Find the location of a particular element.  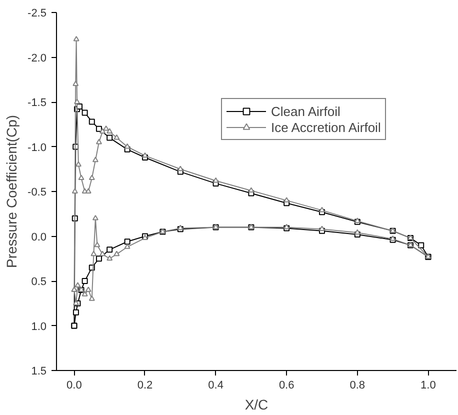

y-axis-title: Pressure Coefficient(Cp) is located at coordinates (12, 191).